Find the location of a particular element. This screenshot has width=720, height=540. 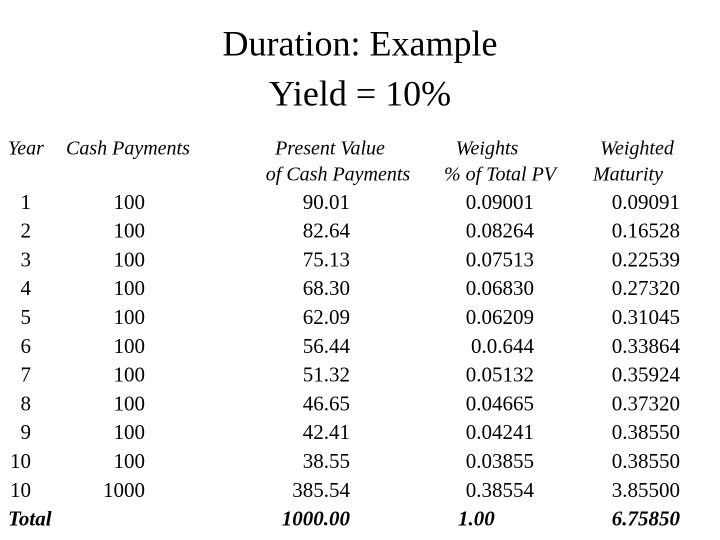

column-header: Maturity is located at coordinates (627, 175).